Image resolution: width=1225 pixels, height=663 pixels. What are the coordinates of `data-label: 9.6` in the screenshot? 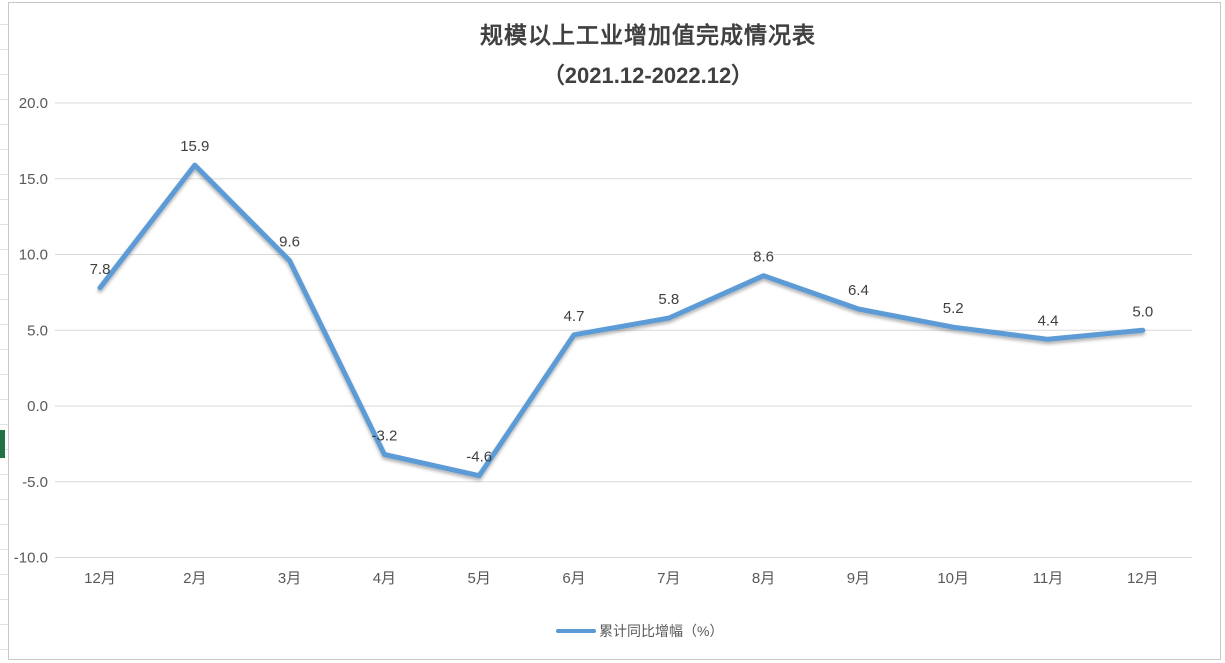 It's located at (289, 242).